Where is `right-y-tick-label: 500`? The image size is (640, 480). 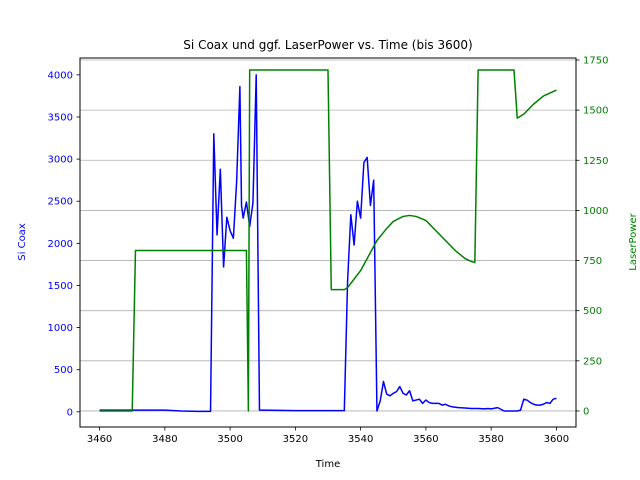 right-y-tick-label: 500 is located at coordinates (592, 311).